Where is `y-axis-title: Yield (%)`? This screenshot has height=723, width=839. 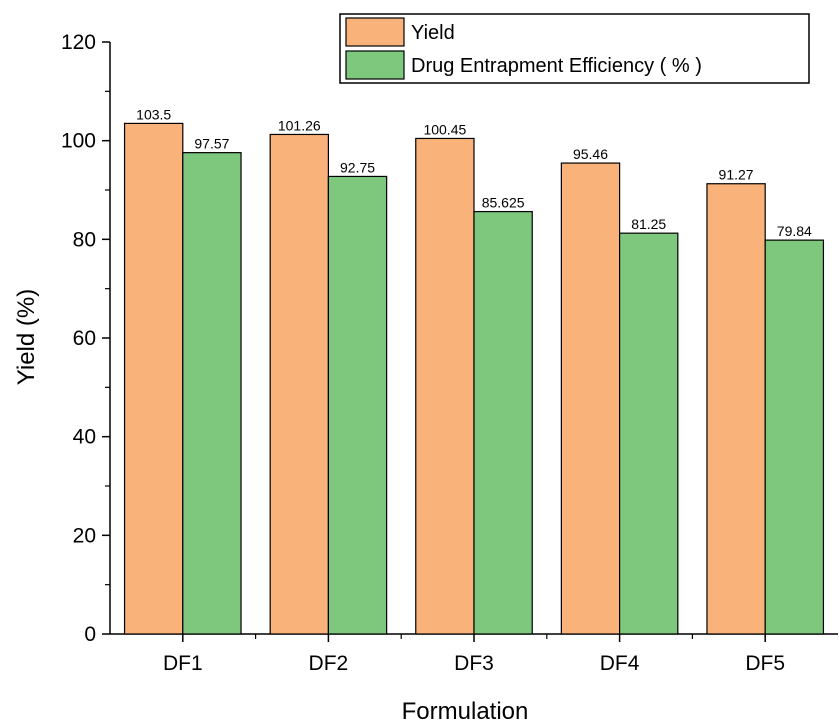 y-axis-title: Yield (%) is located at coordinates (26, 337).